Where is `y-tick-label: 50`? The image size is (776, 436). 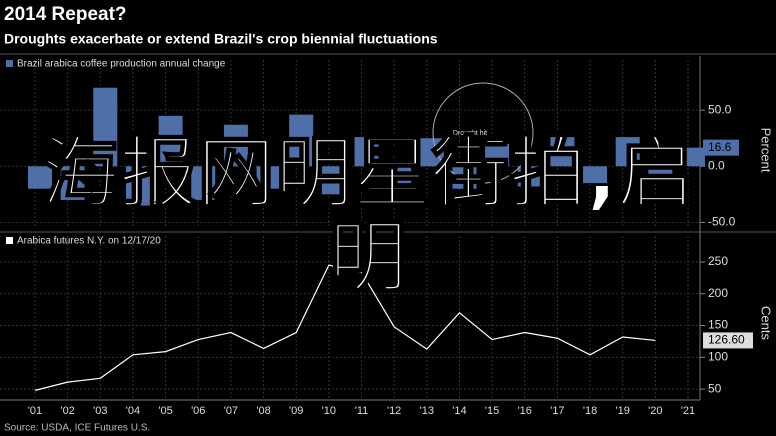
y-tick-label: 50 is located at coordinates (715, 388).